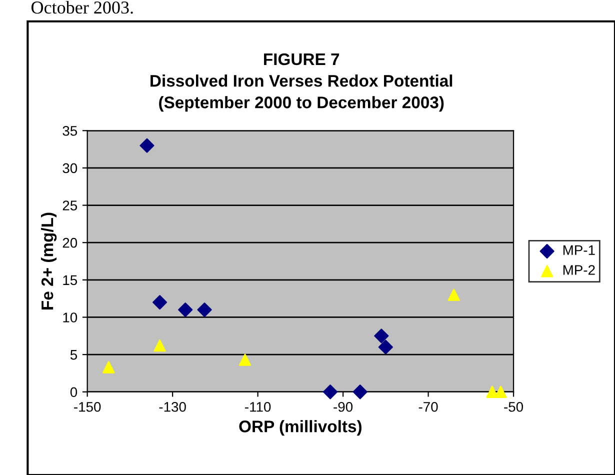 The image size is (615, 475). What do you see at coordinates (343, 407) in the screenshot?
I see `x-tick-label: -90` at bounding box center [343, 407].